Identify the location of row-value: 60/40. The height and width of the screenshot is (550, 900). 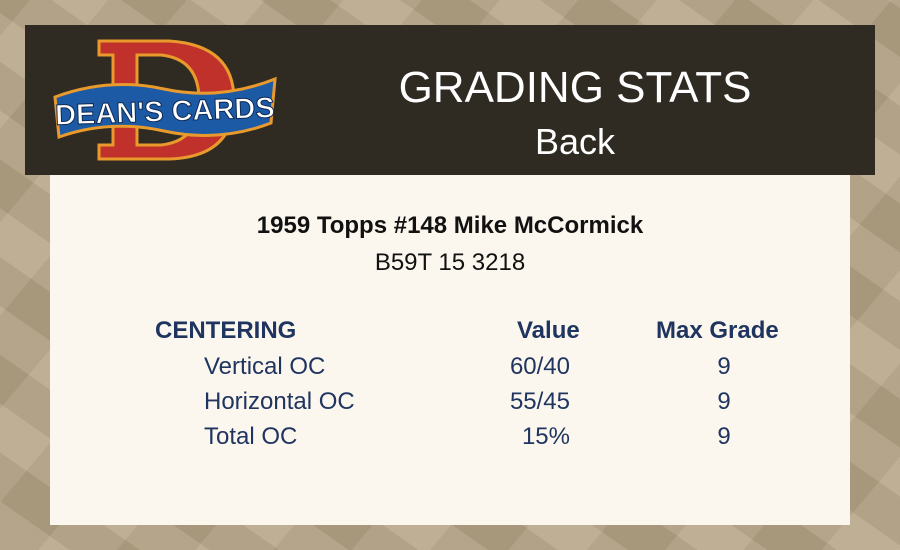
(539, 366).